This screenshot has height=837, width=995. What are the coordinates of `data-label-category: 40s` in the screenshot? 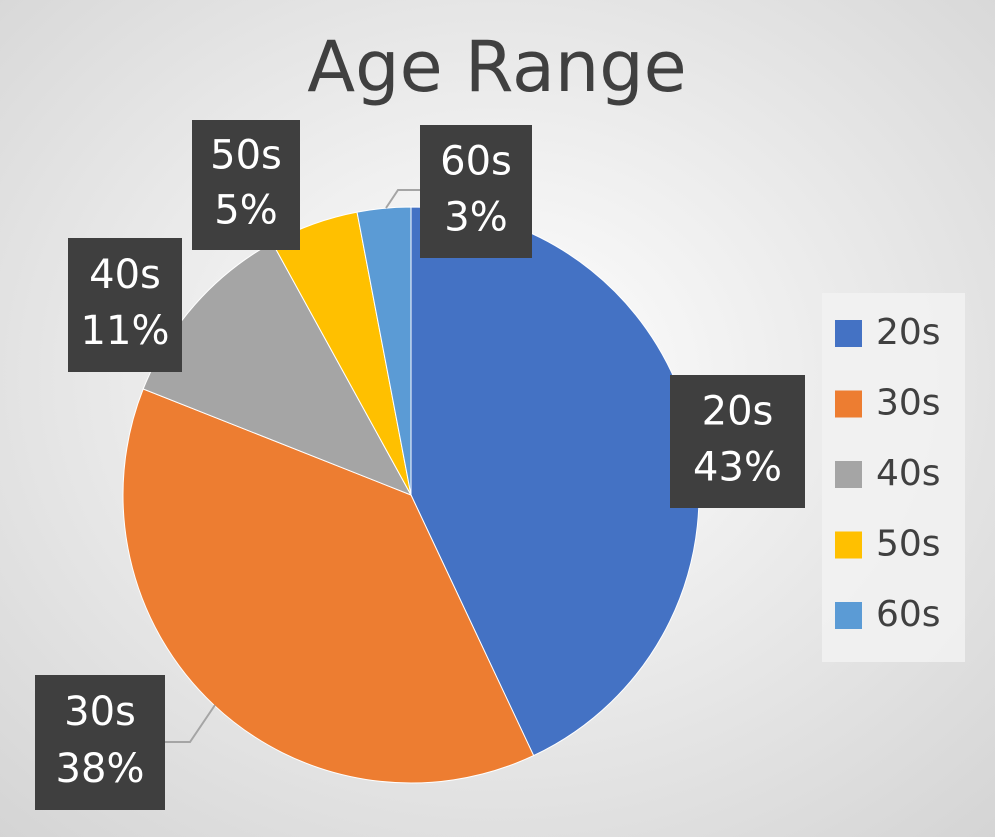 It's located at (125, 275).